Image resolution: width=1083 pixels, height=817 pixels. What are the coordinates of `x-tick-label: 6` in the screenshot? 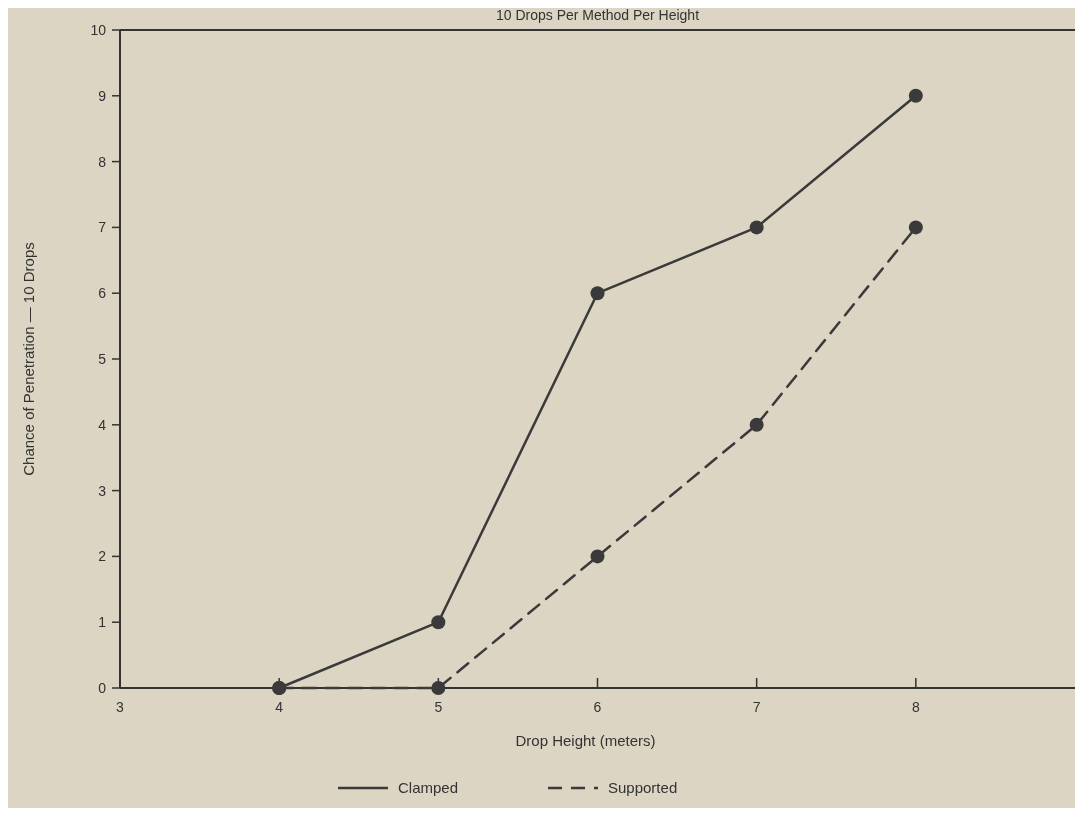 It's located at (597, 707).